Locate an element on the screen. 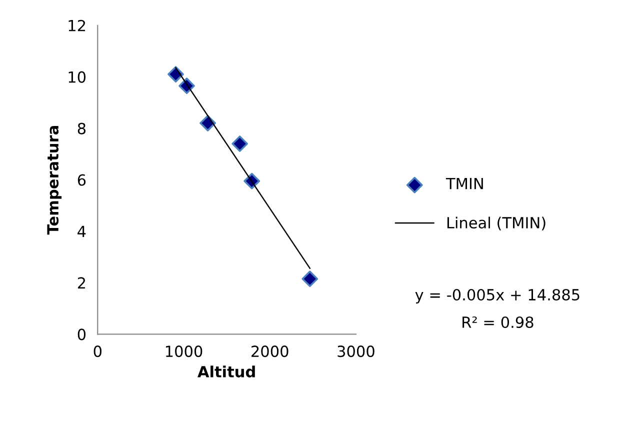 This screenshot has height=423, width=630. y-tick-label: 8 is located at coordinates (82, 128).